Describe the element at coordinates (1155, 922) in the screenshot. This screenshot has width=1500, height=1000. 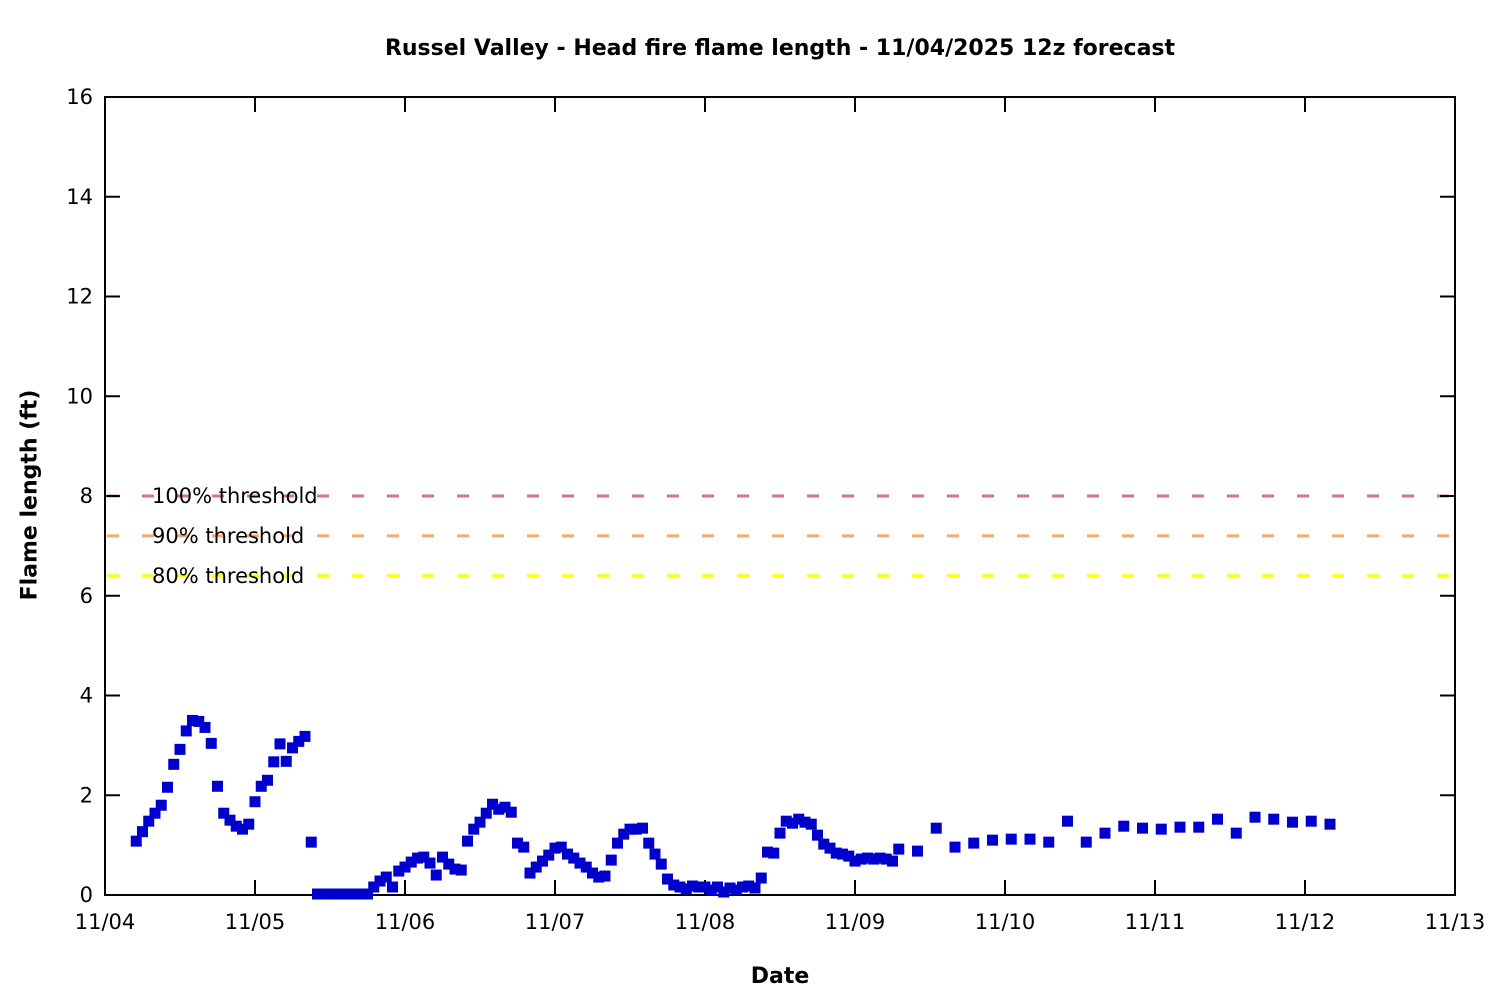
I see `x-tick-label: 11/11` at that location.